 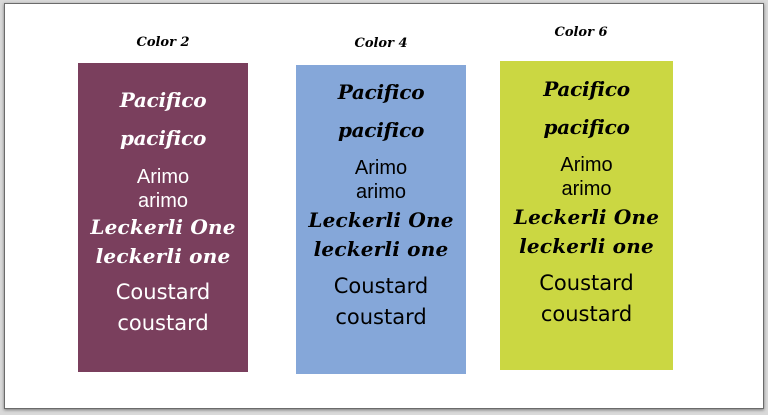 I want to click on color-6-label: Color 6, so click(x=581, y=32).